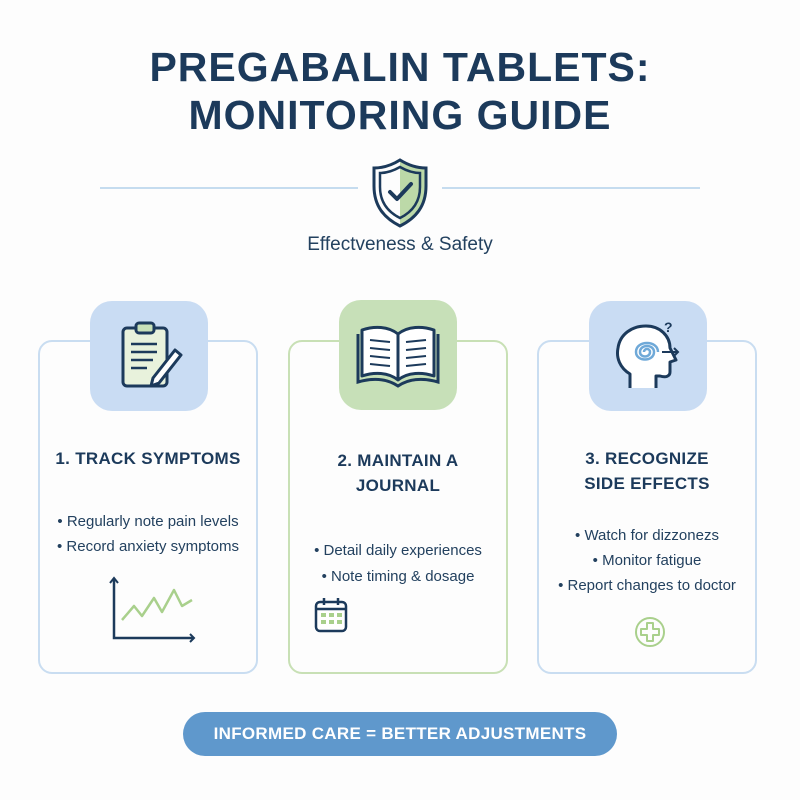 This screenshot has height=800, width=800. Describe the element at coordinates (398, 576) in the screenshot. I see `card-2-bullet-2: • Note timing & dosage` at that location.